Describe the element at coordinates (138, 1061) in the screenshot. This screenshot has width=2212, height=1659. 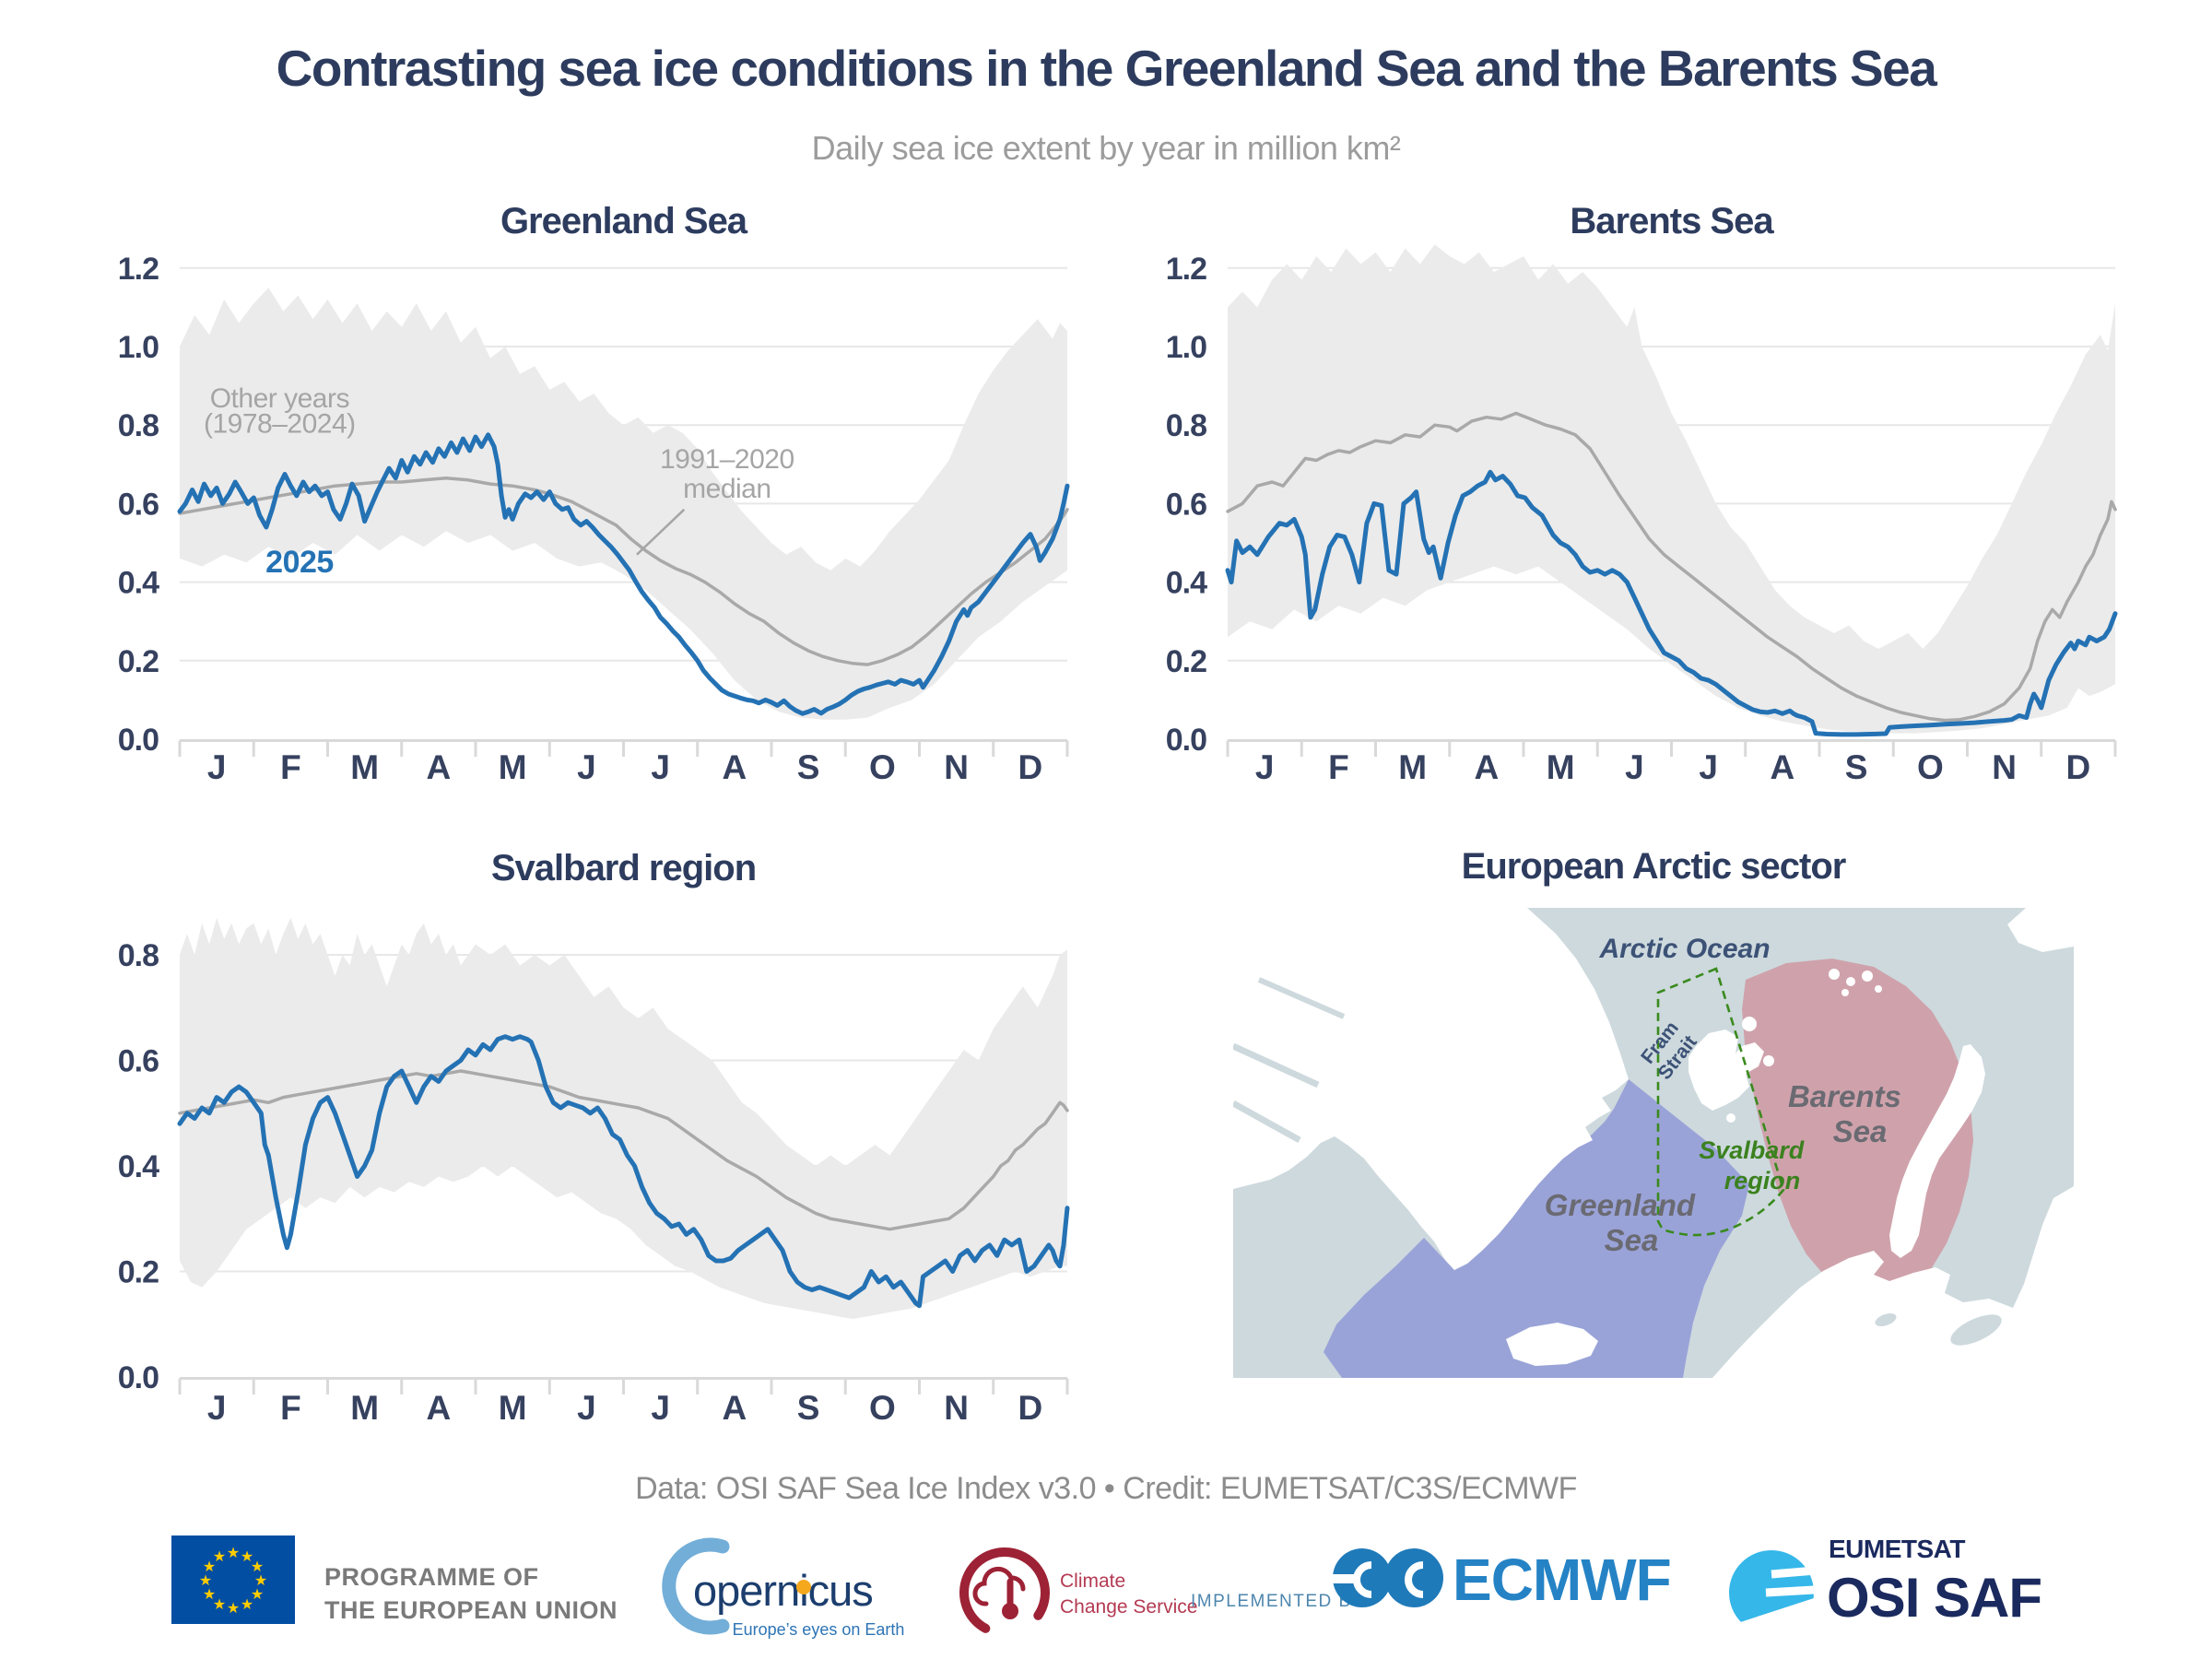
I see `svalbard-y-tick-label: 0.6` at that location.